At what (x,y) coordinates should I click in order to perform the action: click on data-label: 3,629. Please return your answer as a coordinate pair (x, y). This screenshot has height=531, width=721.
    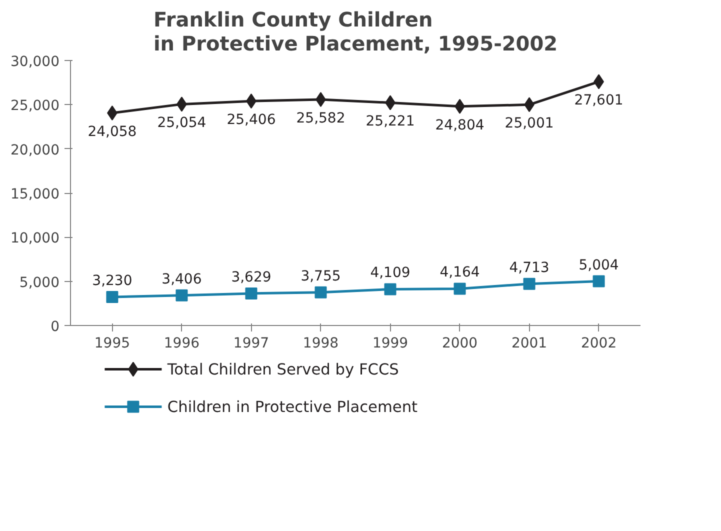
    Looking at the image, I should click on (251, 277).